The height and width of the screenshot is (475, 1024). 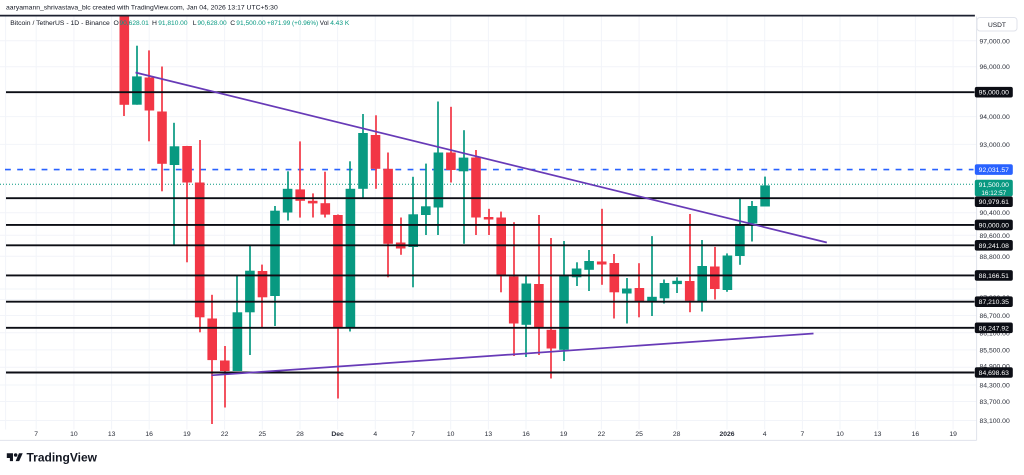 What do you see at coordinates (116, 23) in the screenshot?
I see `svg-text: O` at bounding box center [116, 23].